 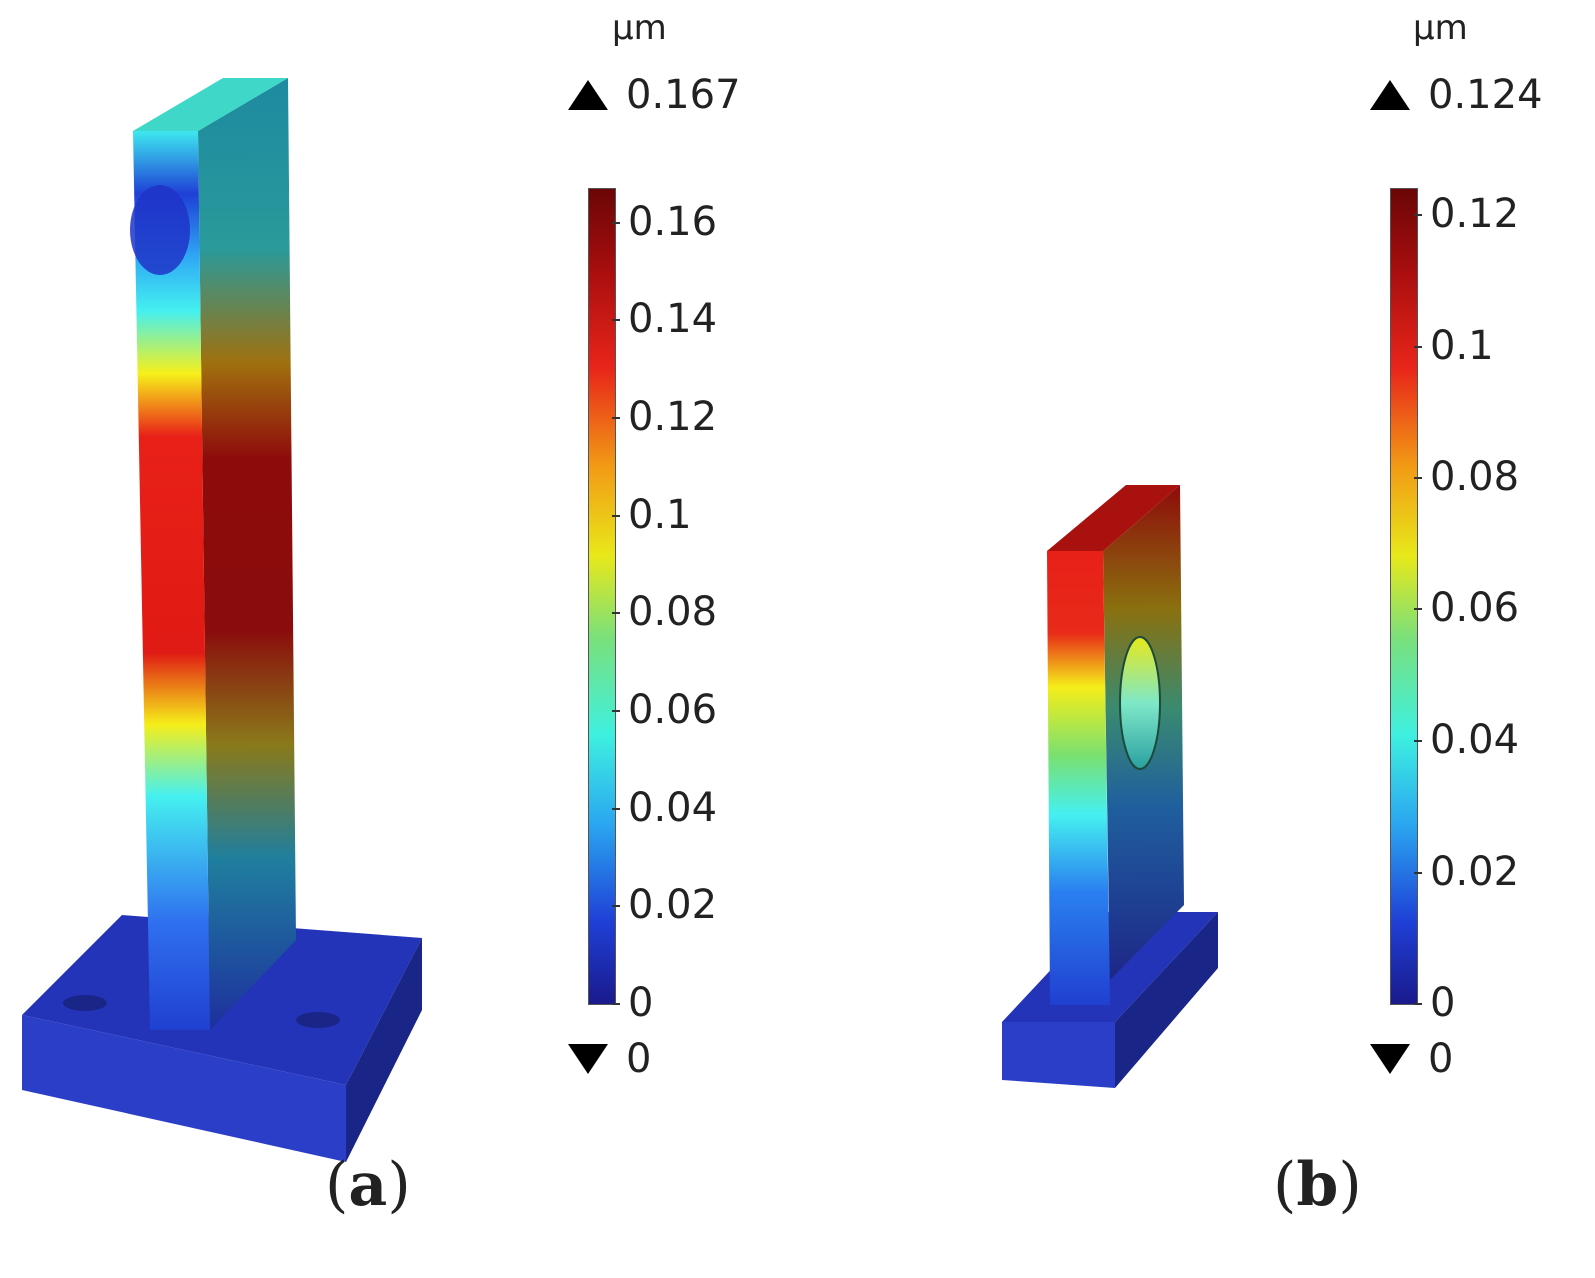 What do you see at coordinates (683, 95) in the screenshot?
I see `max-value: 0.167` at bounding box center [683, 95].